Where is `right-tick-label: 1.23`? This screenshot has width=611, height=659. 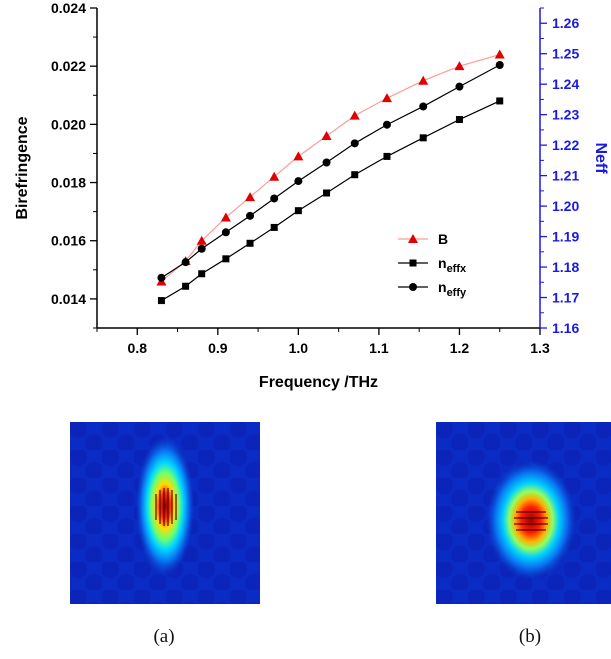 right-tick-label: 1.23 is located at coordinates (565, 115).